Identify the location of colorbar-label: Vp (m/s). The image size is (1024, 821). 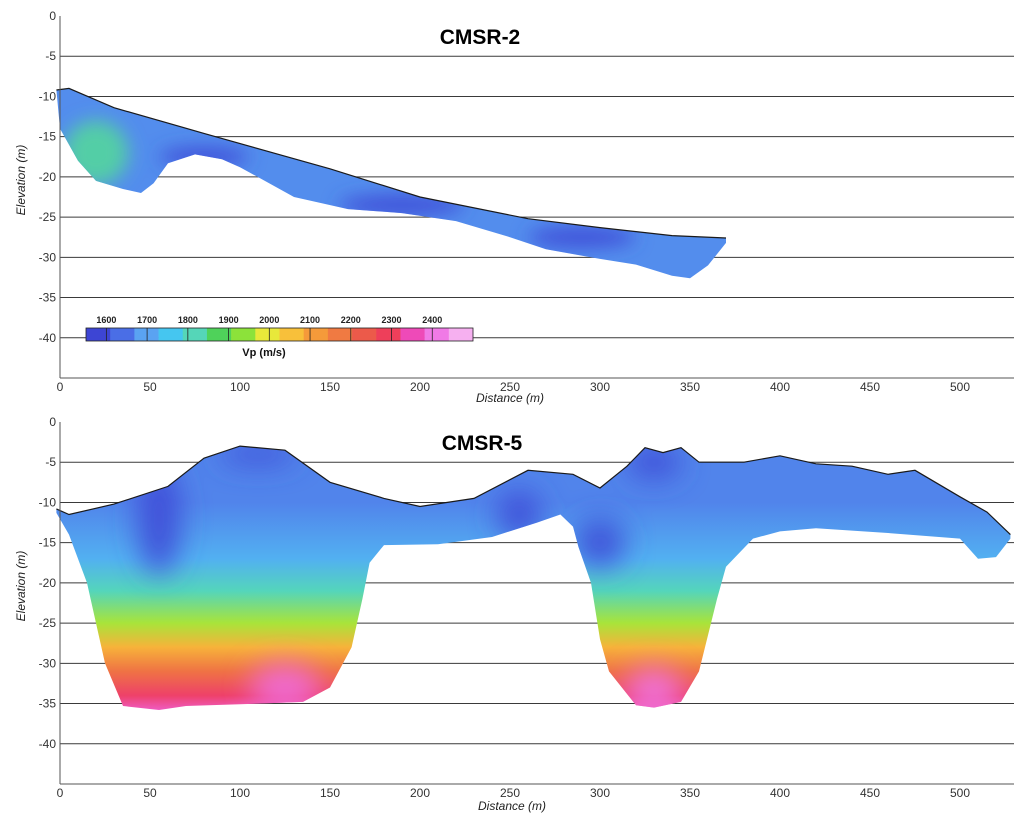
(264, 353).